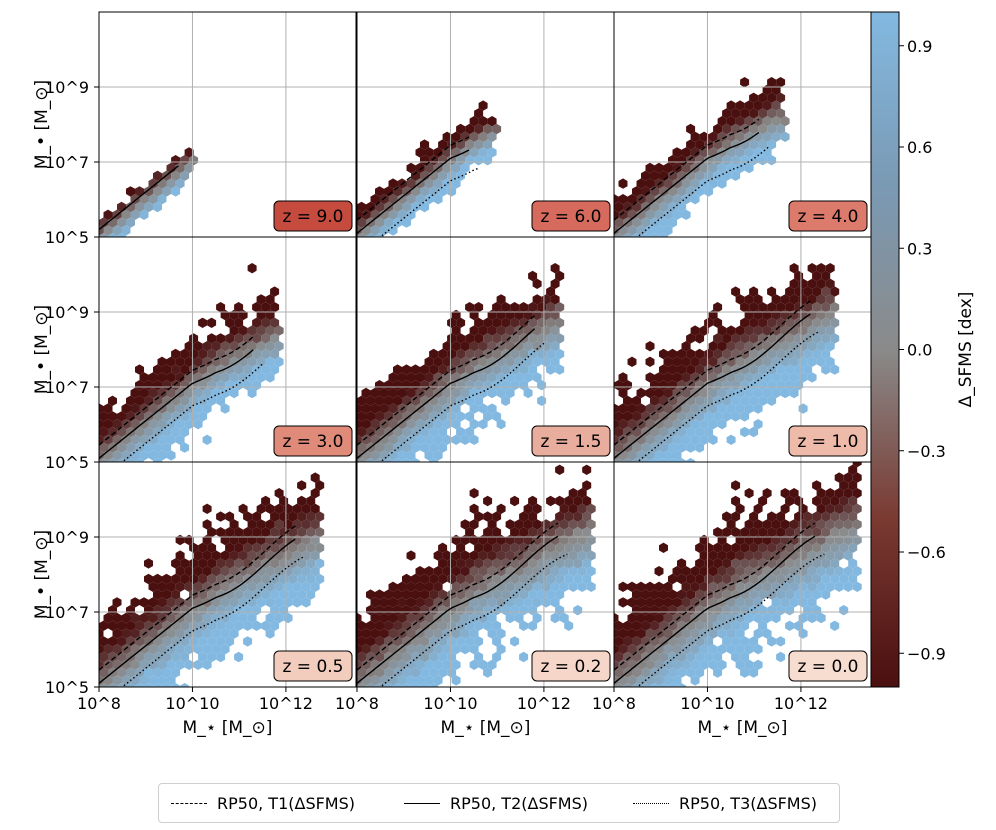  I want to click on median-curves, so click(717, 381).